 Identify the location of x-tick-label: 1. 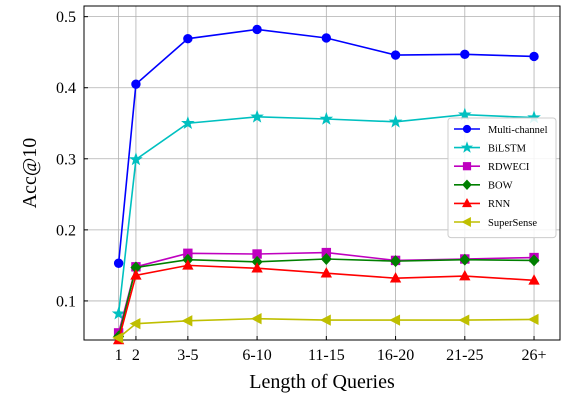
(119, 355).